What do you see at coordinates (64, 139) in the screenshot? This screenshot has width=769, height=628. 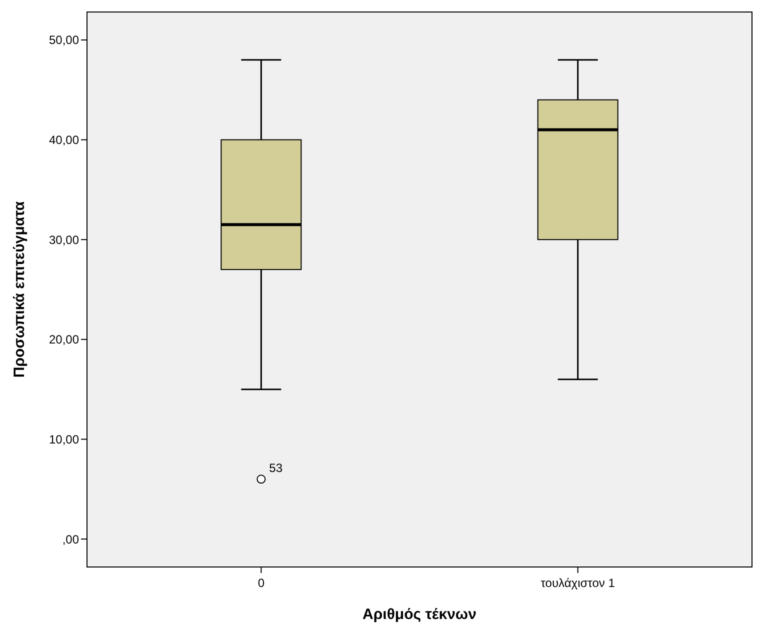 I see `y-tick-label: 40,00` at bounding box center [64, 139].